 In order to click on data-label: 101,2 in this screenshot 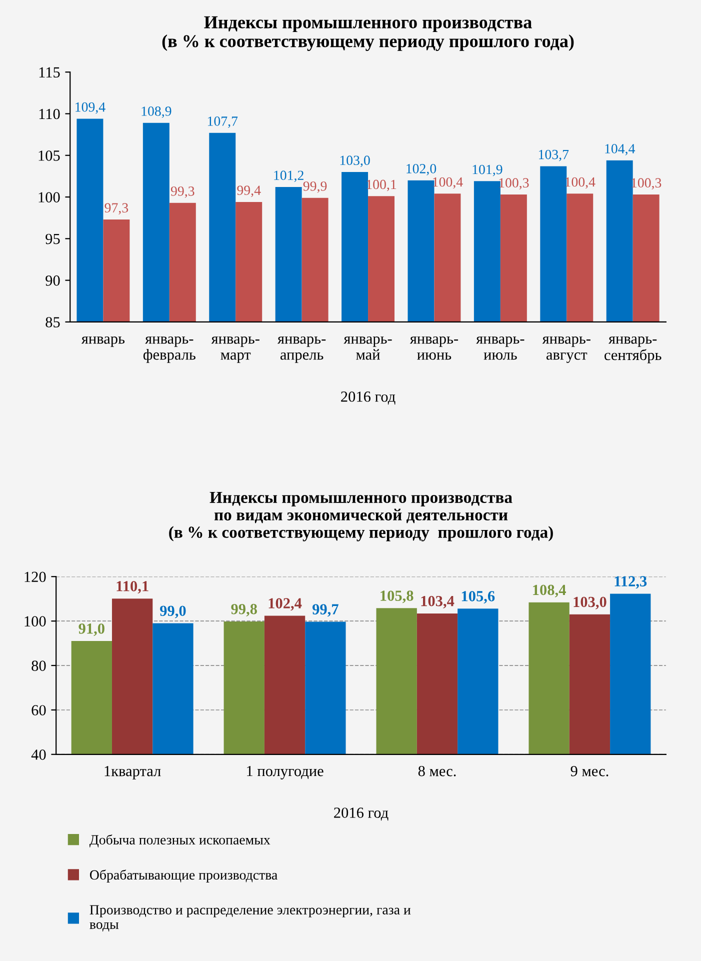, I will do `click(289, 176)`.